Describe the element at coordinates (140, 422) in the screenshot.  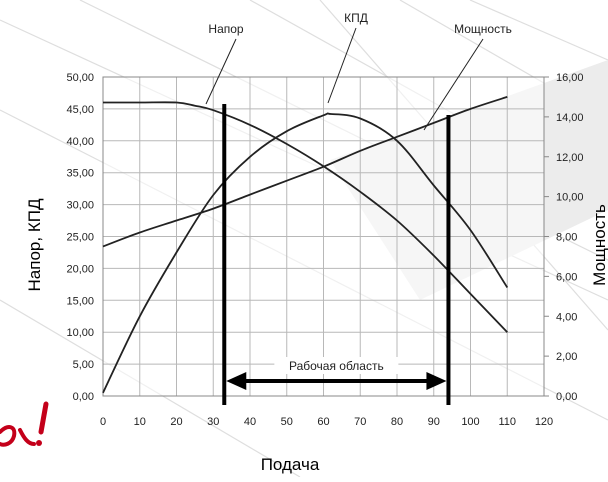
I see `x-tick-label: 10` at that location.